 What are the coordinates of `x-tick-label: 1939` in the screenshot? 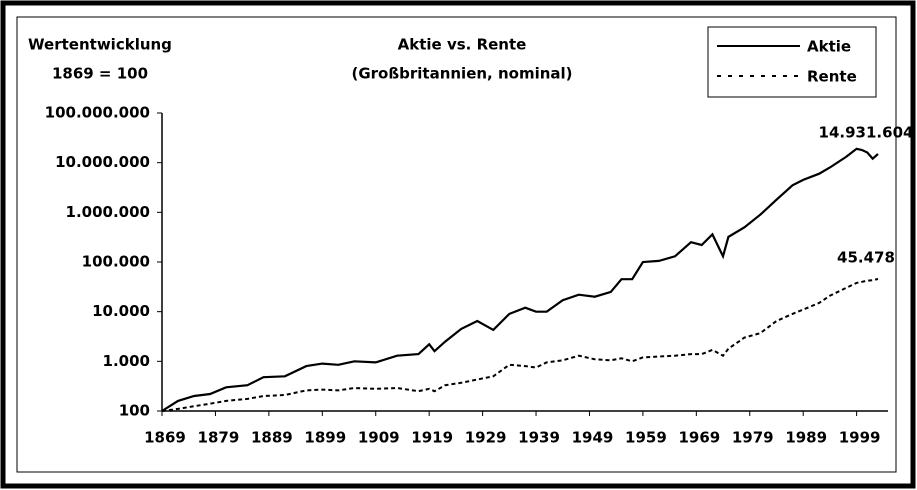 It's located at (539, 438).